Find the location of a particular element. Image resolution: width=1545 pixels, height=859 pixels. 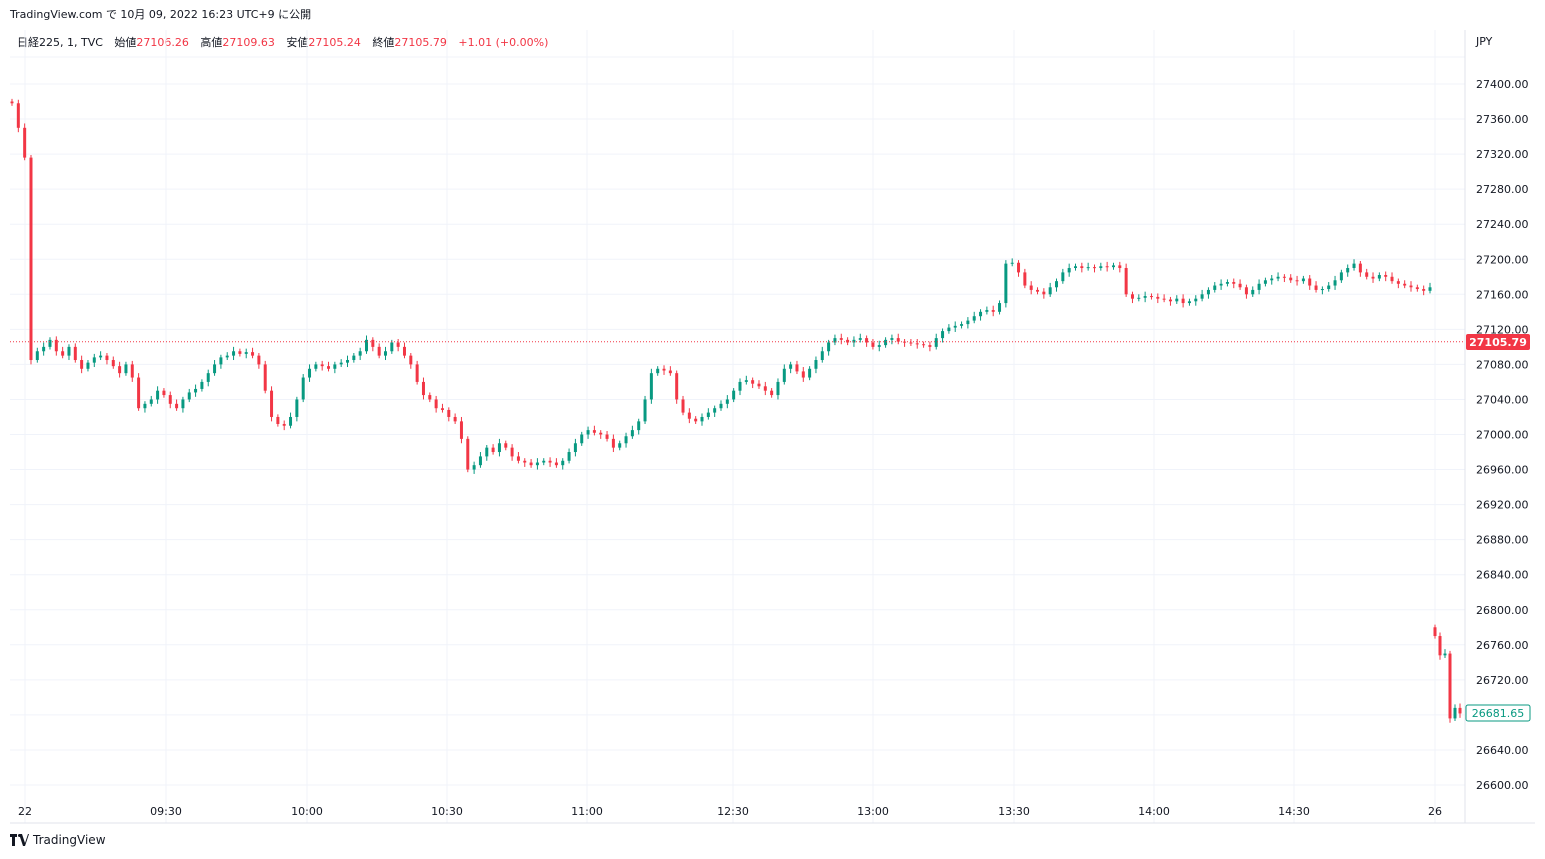

y-tick-label: 27000.00 is located at coordinates (1502, 435).